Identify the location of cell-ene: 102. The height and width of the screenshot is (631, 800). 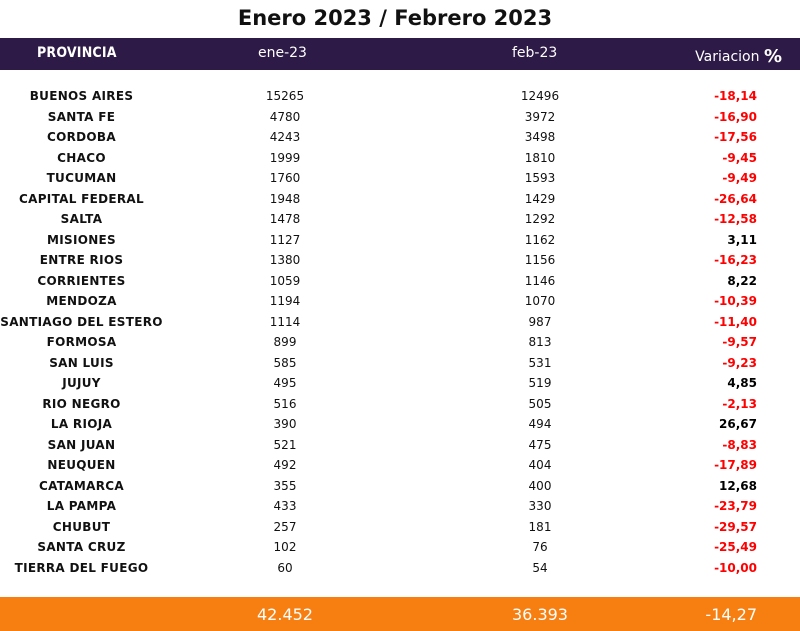
(285, 547).